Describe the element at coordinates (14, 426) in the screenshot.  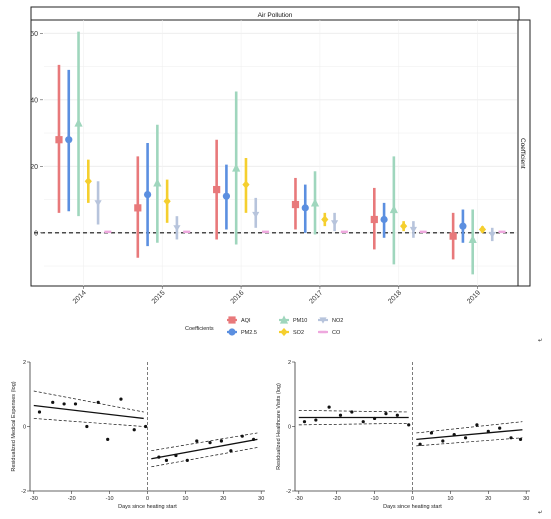
I see `y-axis-label: Residualized Medical Expenses (log)` at that location.